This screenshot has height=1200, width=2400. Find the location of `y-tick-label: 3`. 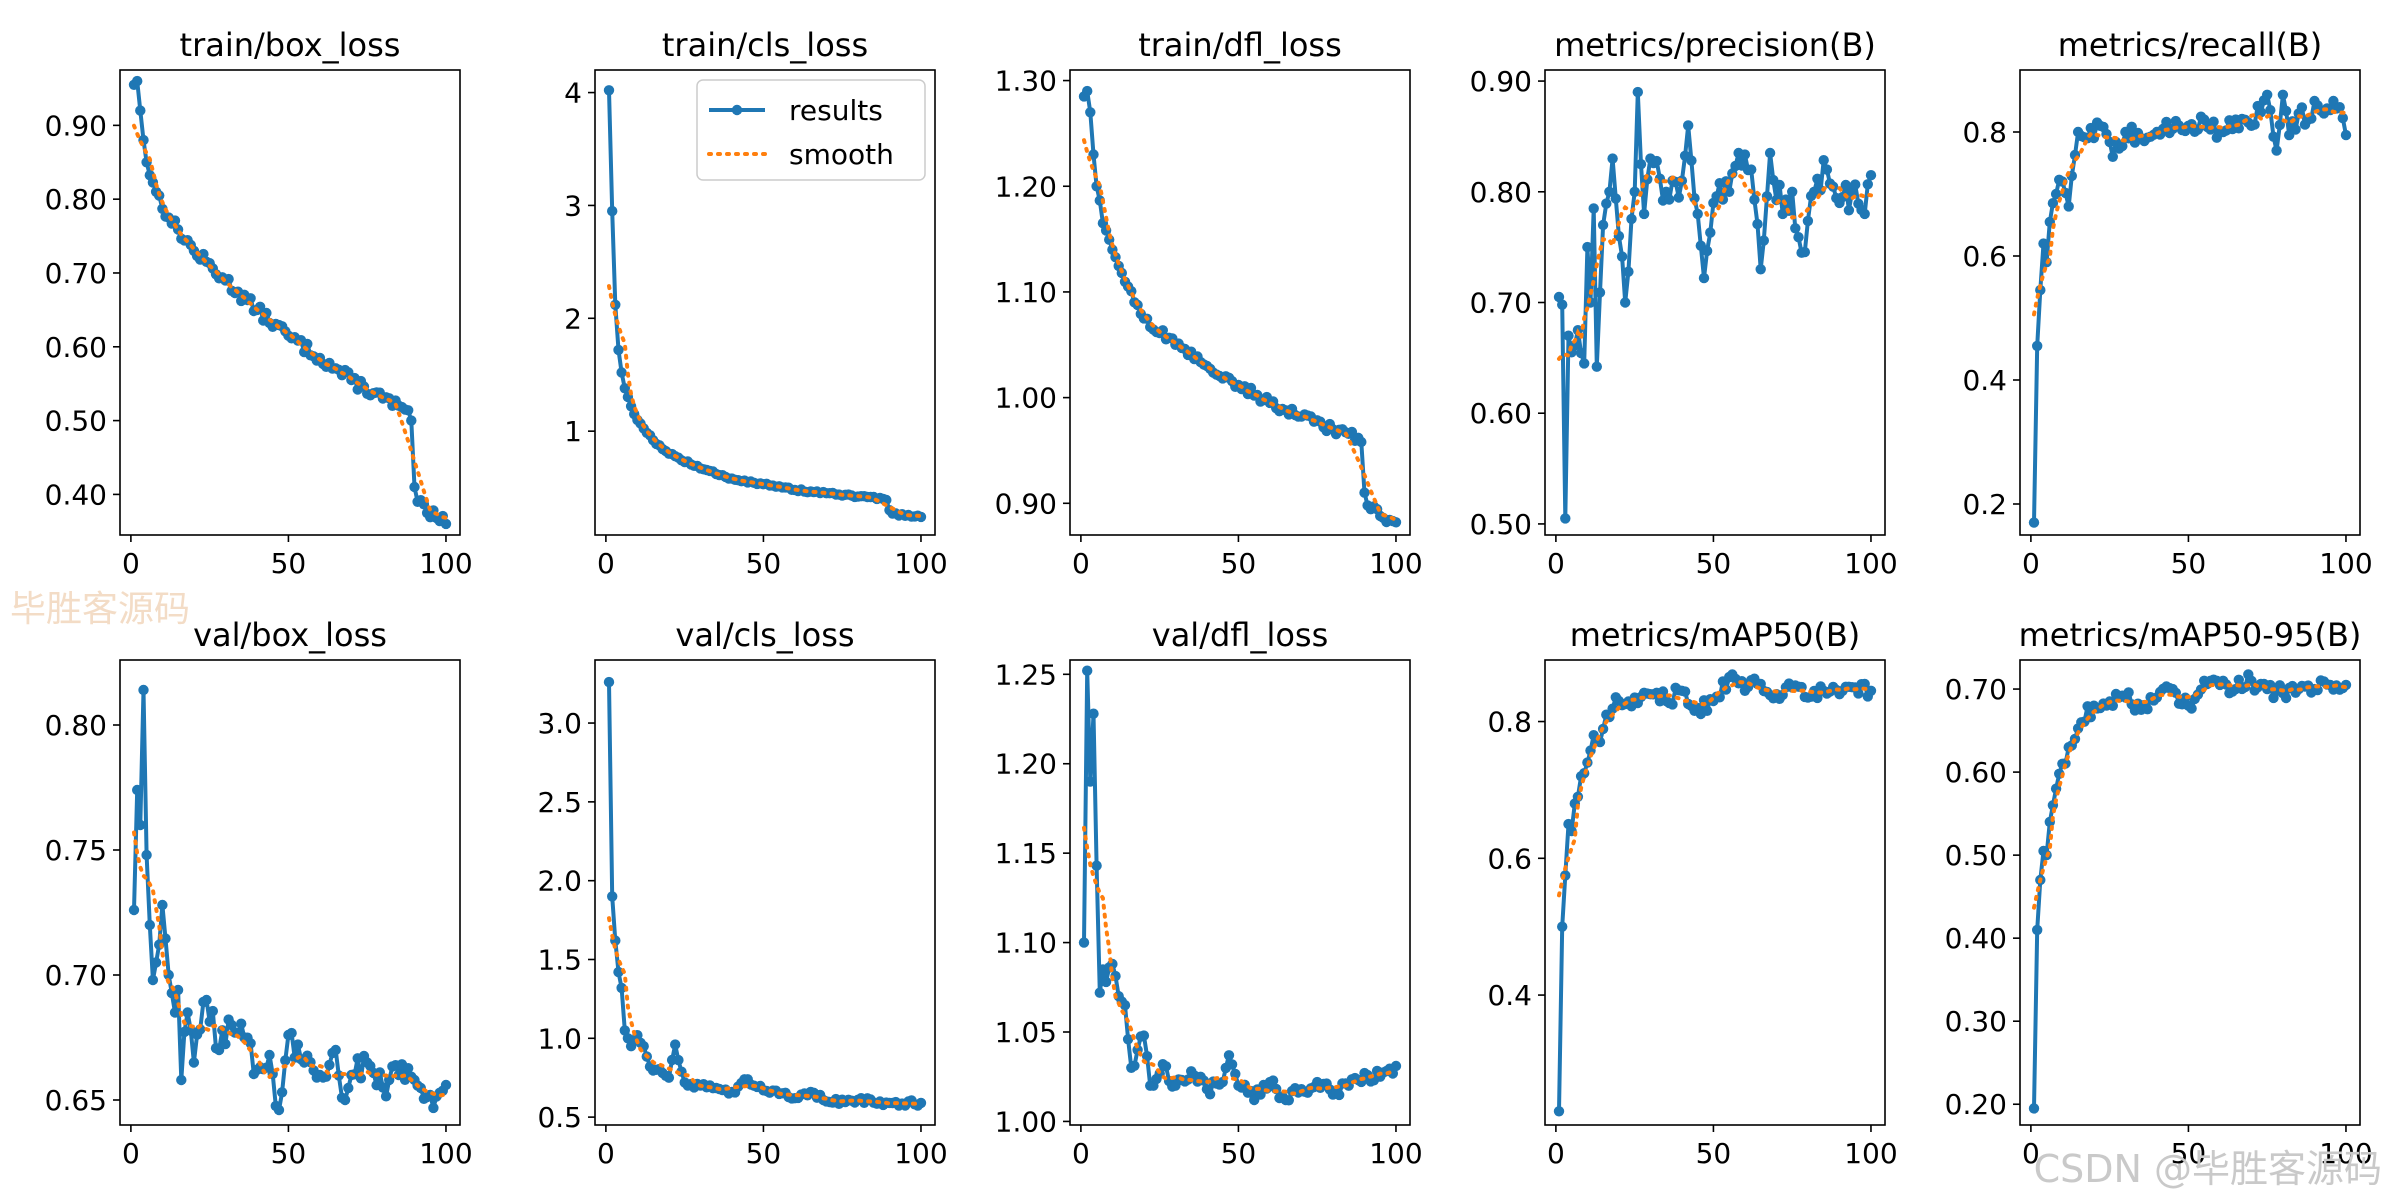

y-tick-label: 3 is located at coordinates (573, 205).